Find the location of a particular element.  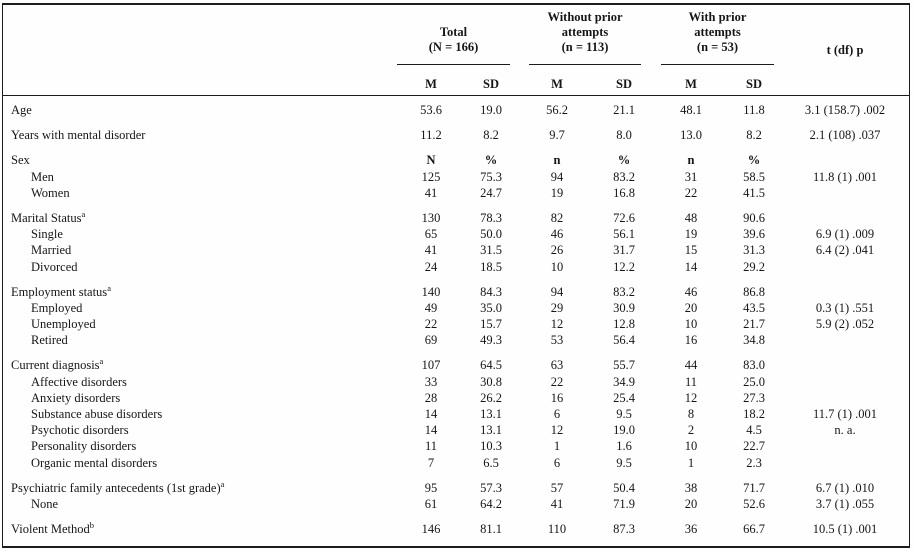

value-cell: 4.5 is located at coordinates (754, 430).